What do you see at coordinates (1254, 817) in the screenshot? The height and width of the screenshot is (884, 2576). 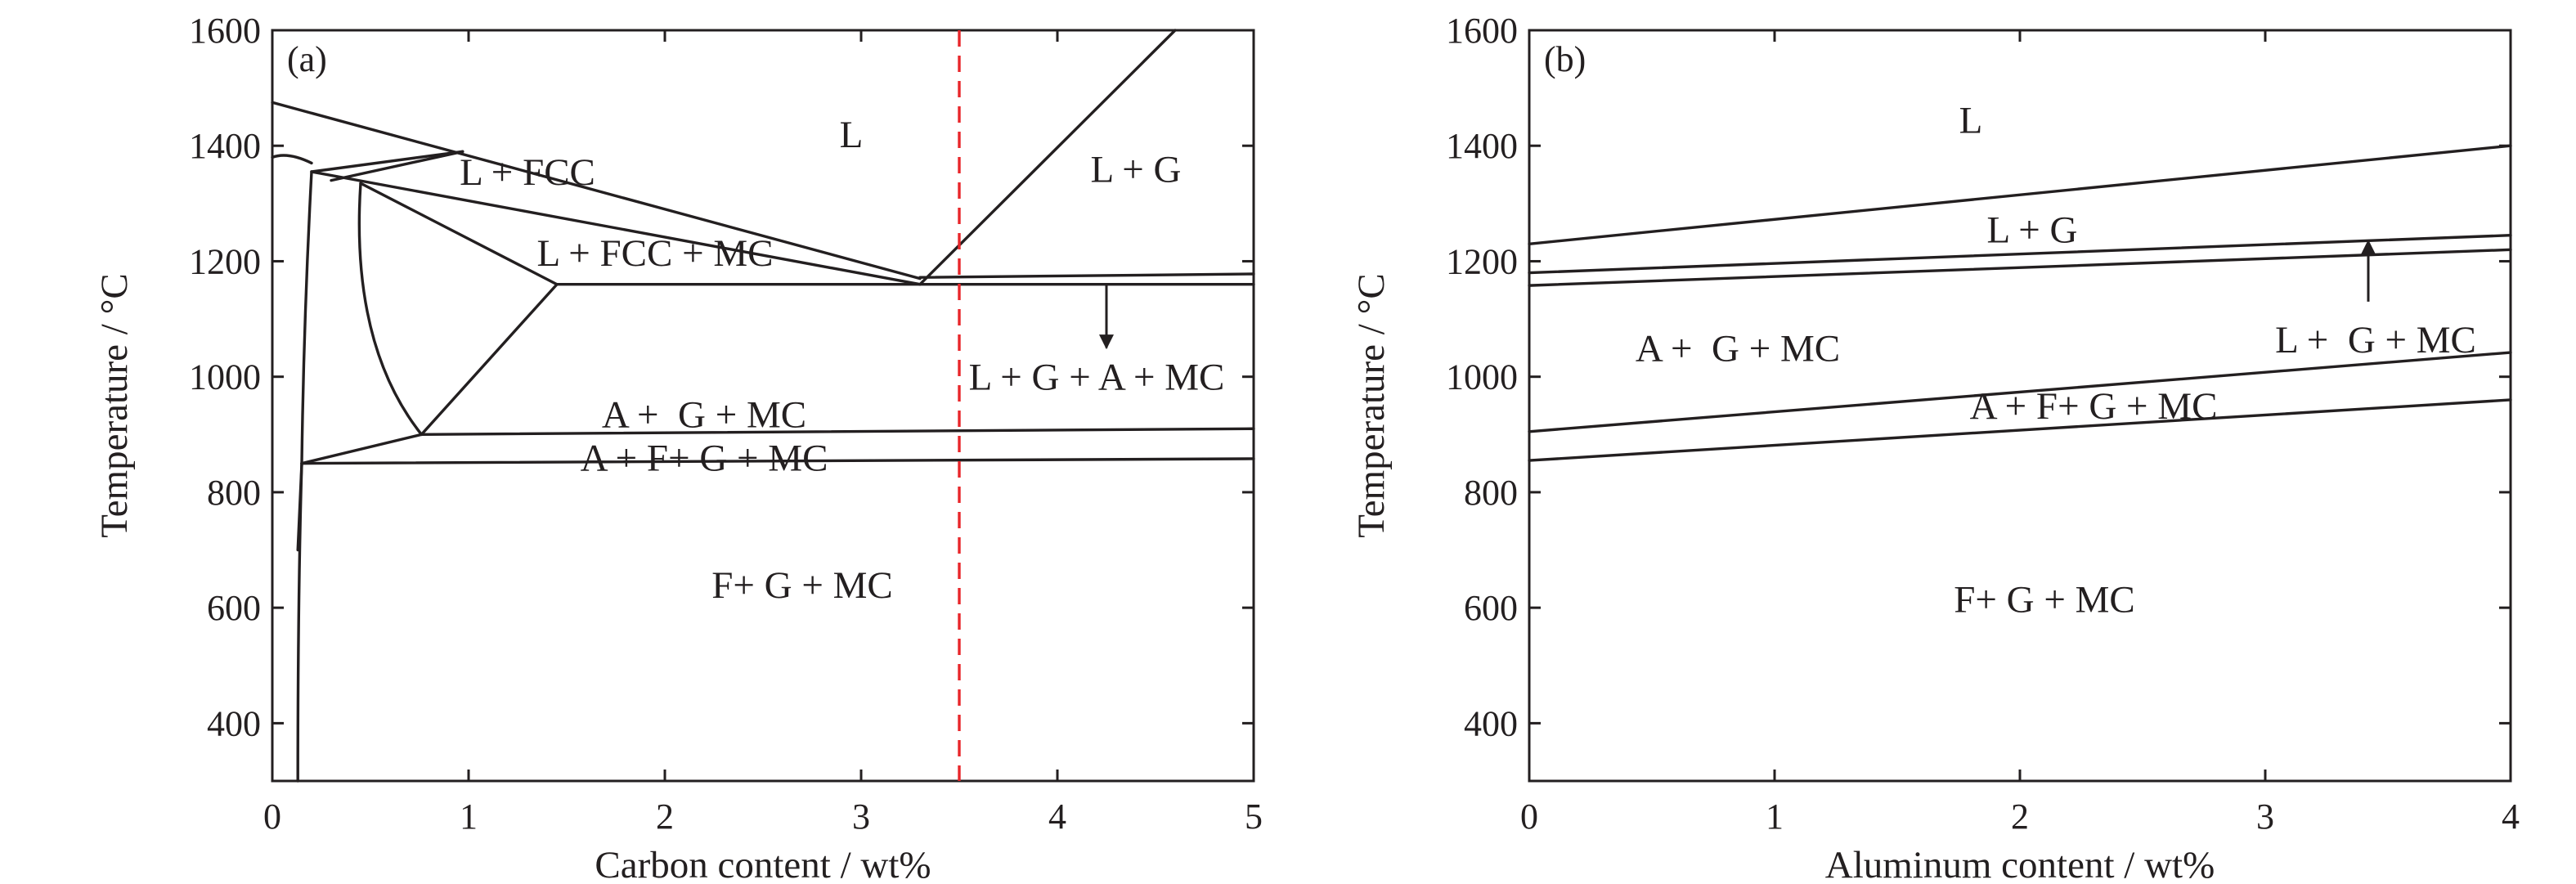 I see `x-tick-label: 5` at bounding box center [1254, 817].